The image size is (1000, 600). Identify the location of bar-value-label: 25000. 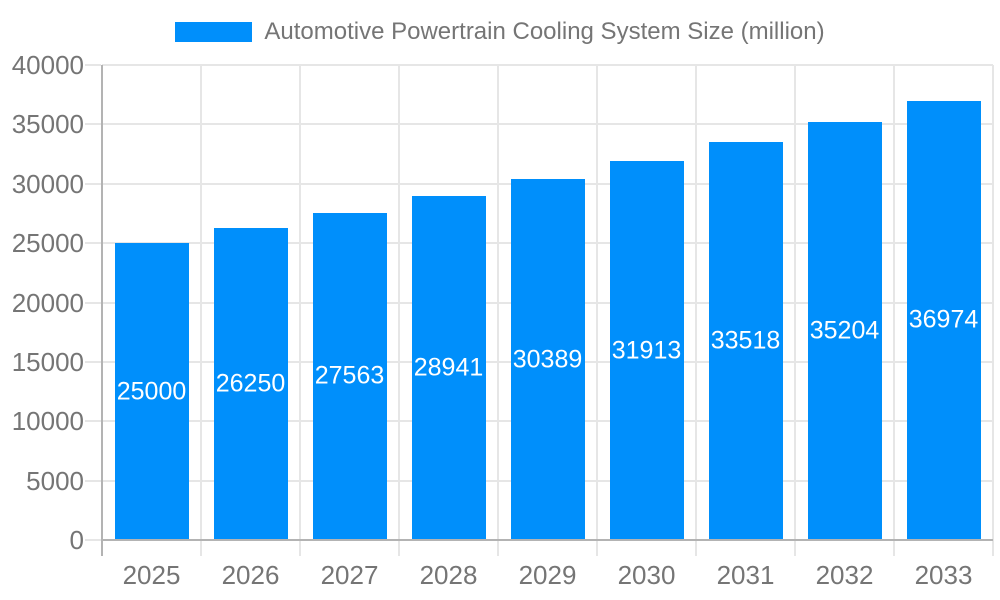
(151, 391).